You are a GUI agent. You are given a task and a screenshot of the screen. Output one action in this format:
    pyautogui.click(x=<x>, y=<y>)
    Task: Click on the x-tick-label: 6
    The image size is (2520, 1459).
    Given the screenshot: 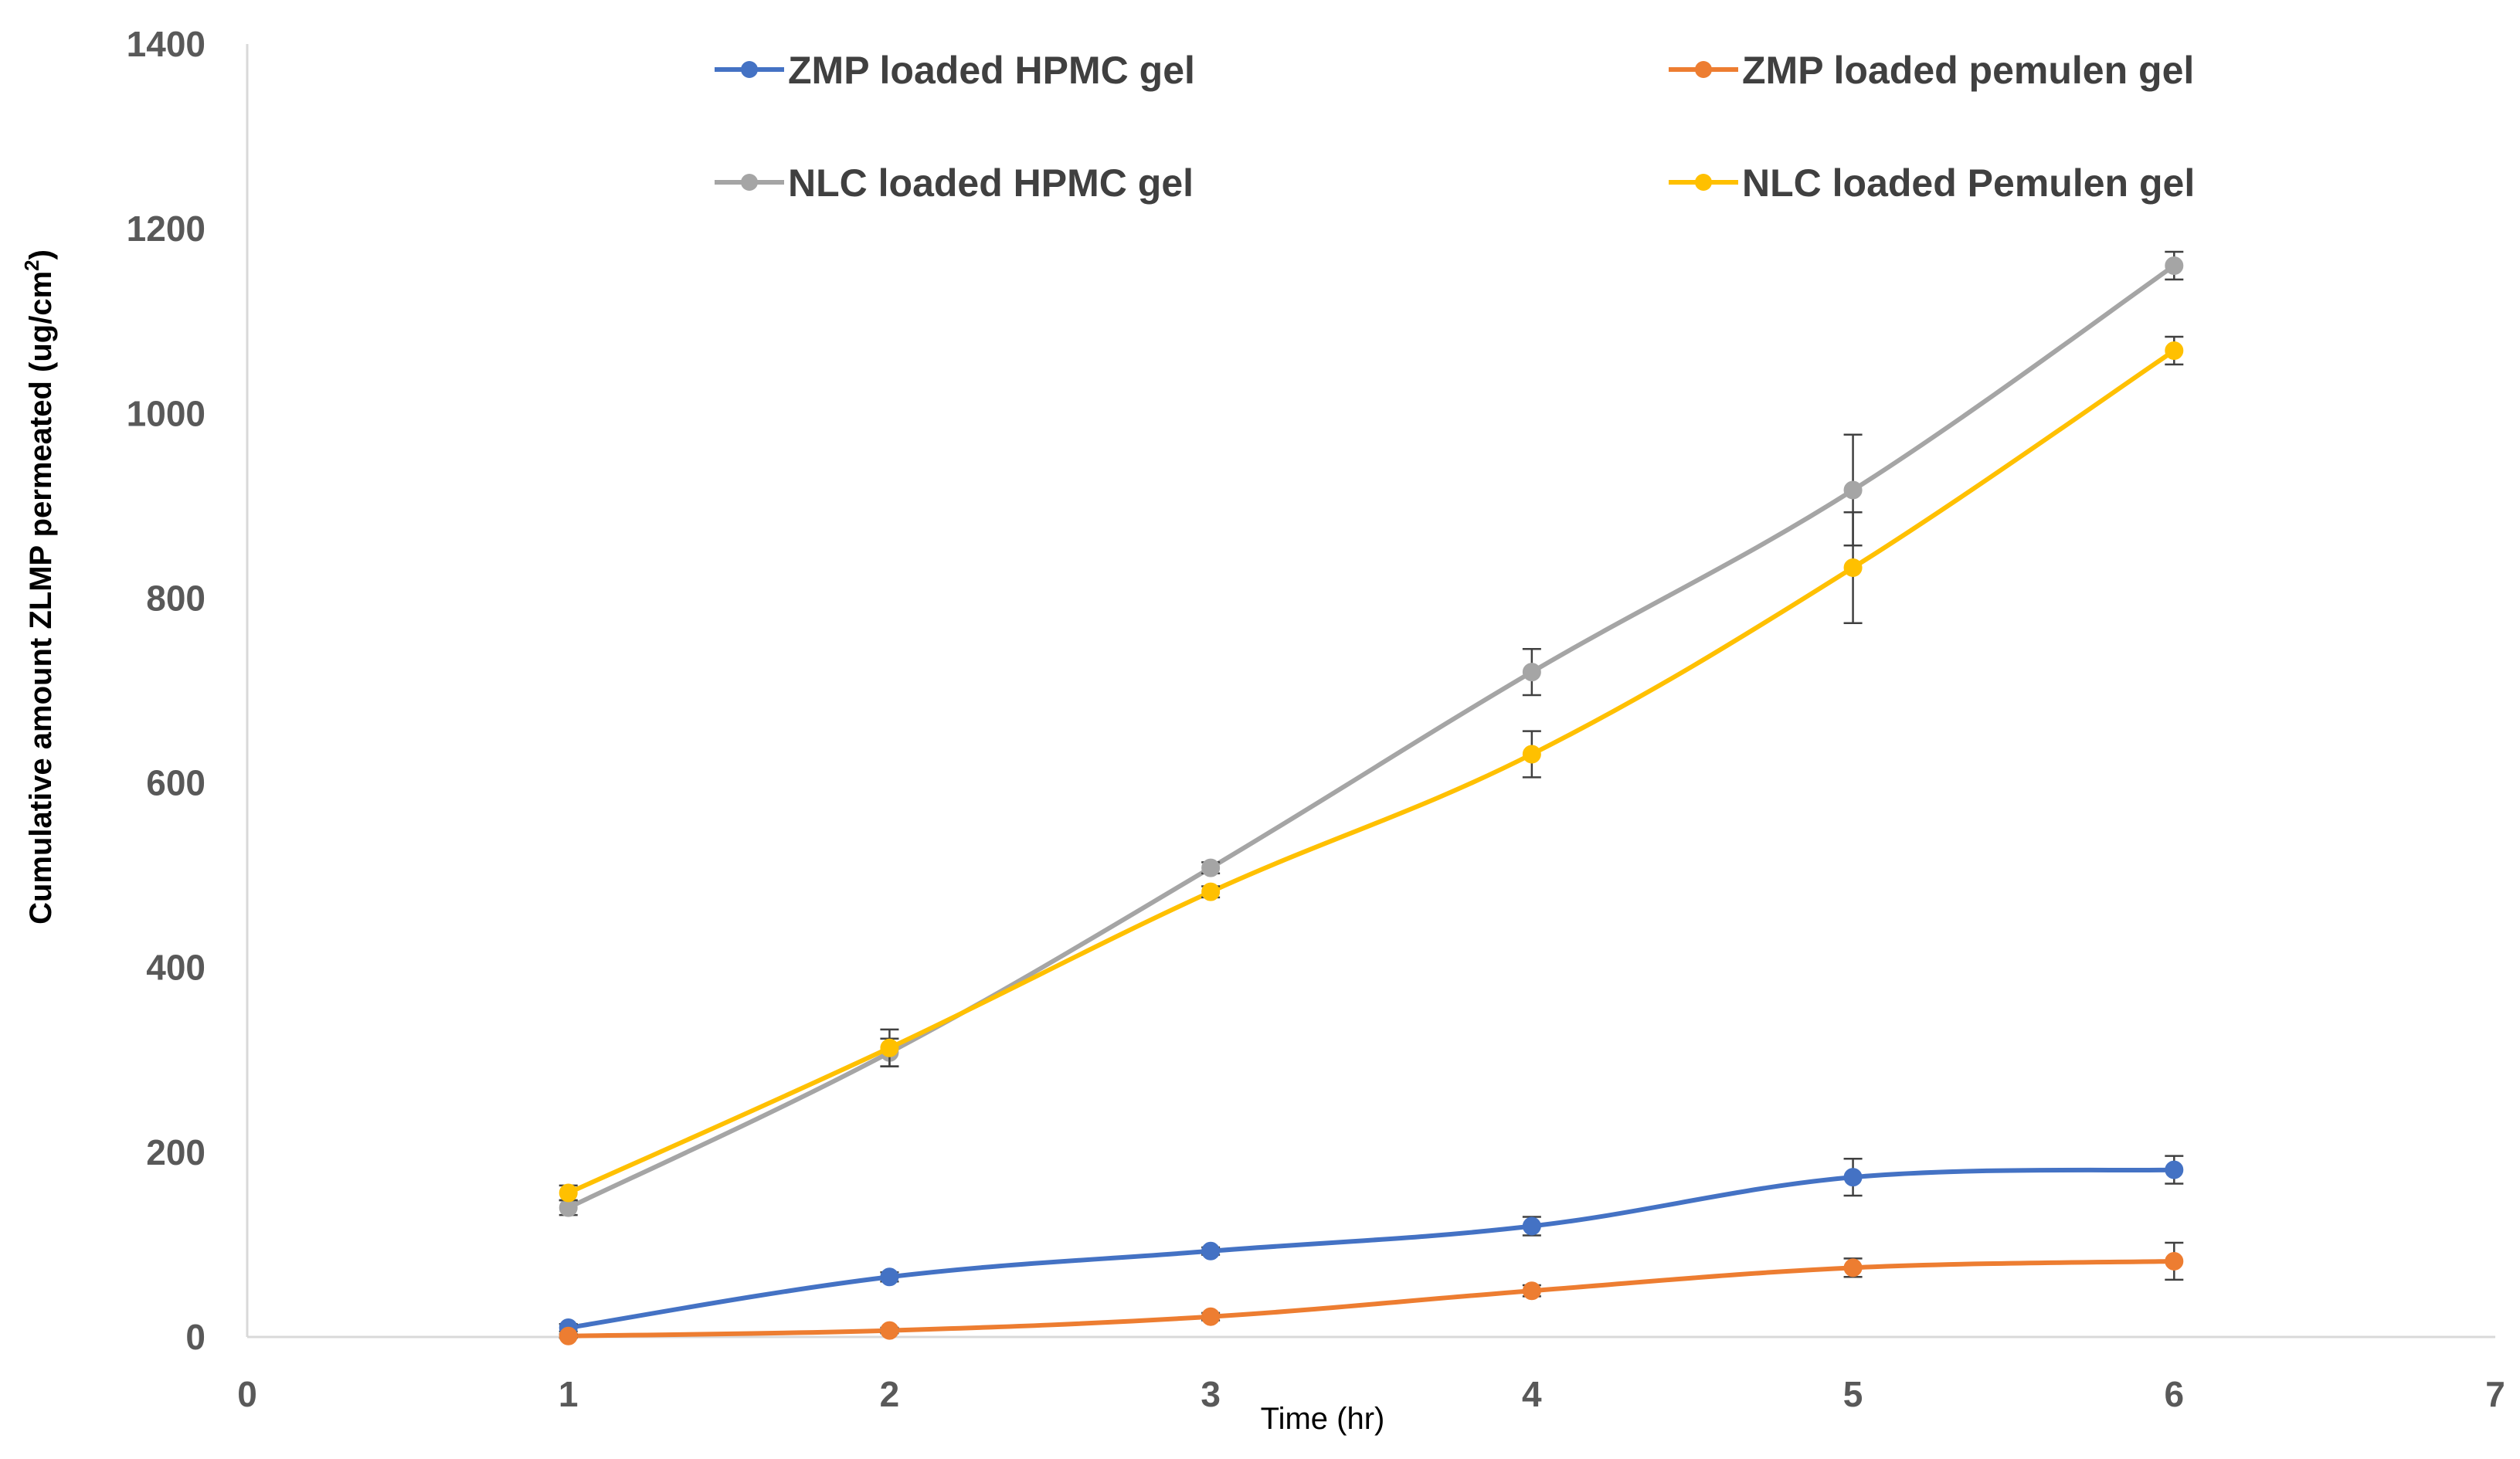 What is the action you would take?
    pyautogui.click(x=2174, y=1394)
    